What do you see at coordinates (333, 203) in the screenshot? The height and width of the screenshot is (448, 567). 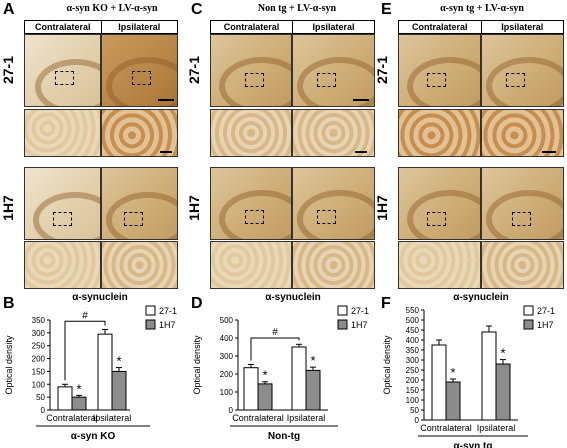 I see `micrograph-c-1h7-ipsilateral` at bounding box center [333, 203].